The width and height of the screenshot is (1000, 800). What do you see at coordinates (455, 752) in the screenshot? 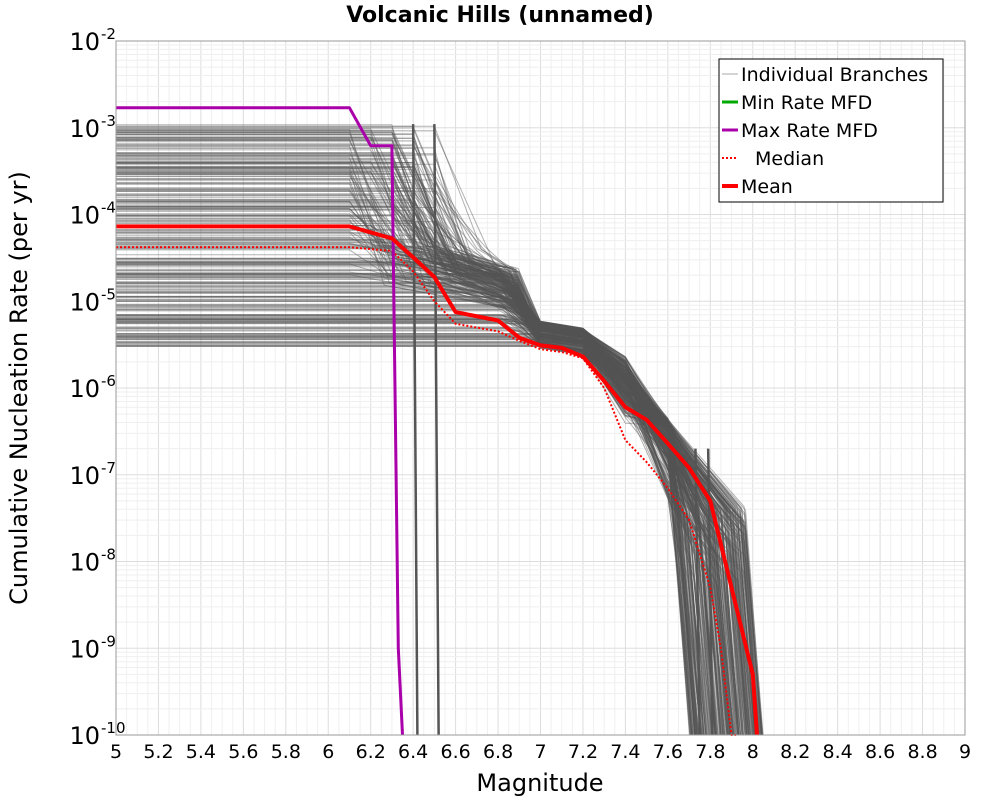
I see `x-tick-label: 6.6` at bounding box center [455, 752].